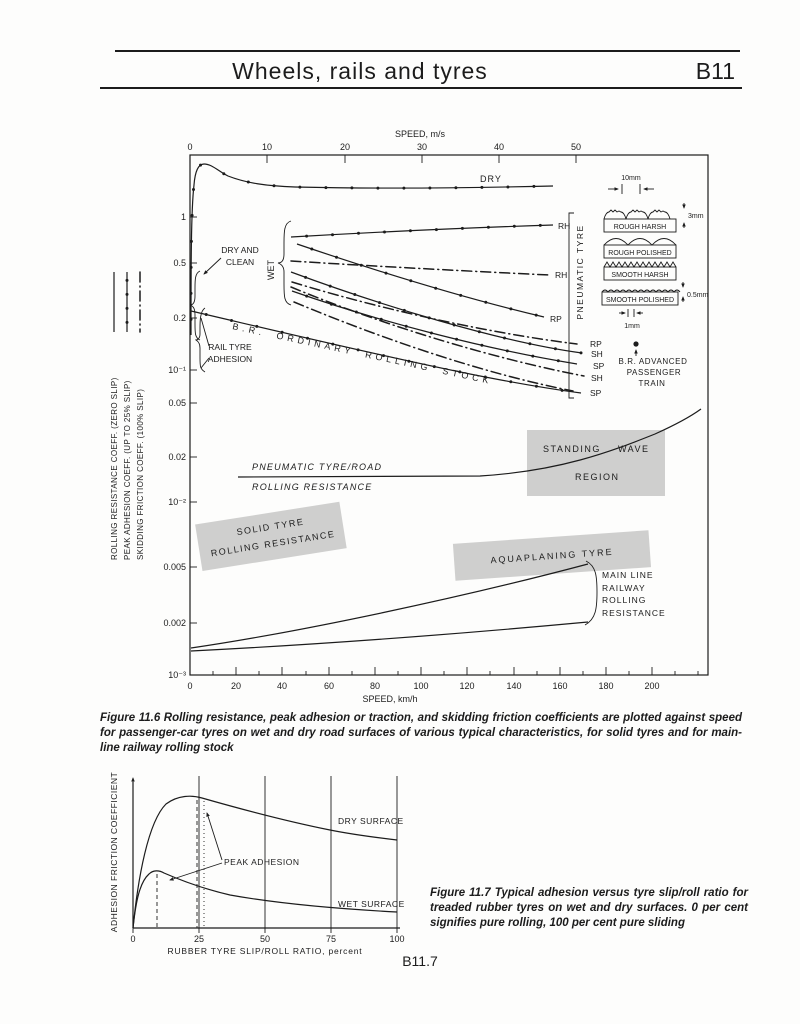 The height and width of the screenshot is (1024, 800). I want to click on pneumatic-road-label-2: ROLLING RESISTANCE, so click(312, 487).